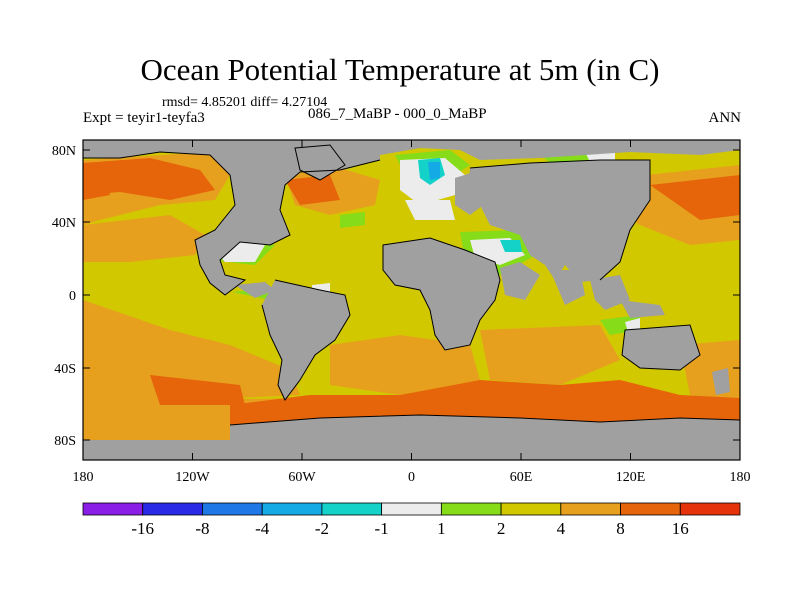 Image resolution: width=800 pixels, height=600 pixels. What do you see at coordinates (680, 528) in the screenshot?
I see `colorbar-label: 16` at bounding box center [680, 528].